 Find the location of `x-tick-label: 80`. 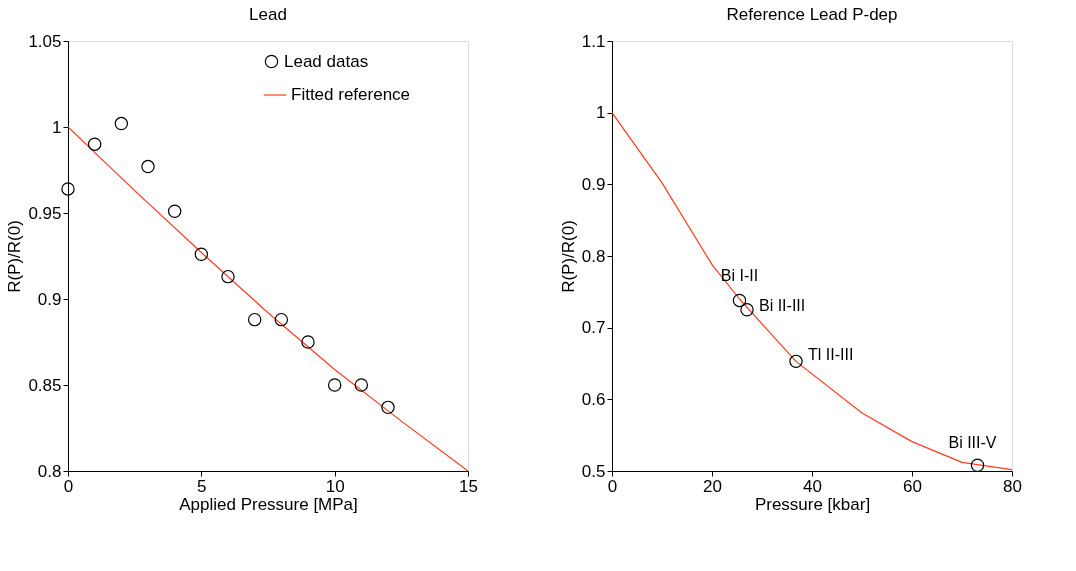

x-tick-label: 80 is located at coordinates (1012, 486).